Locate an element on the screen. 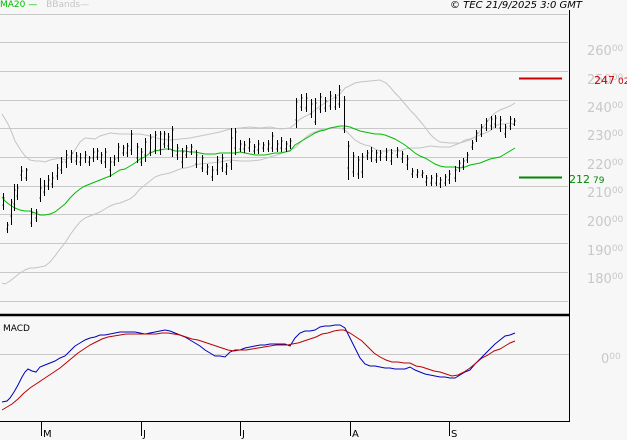 The height and width of the screenshot is (440, 627). svg-text: 23000 is located at coordinates (605, 136).